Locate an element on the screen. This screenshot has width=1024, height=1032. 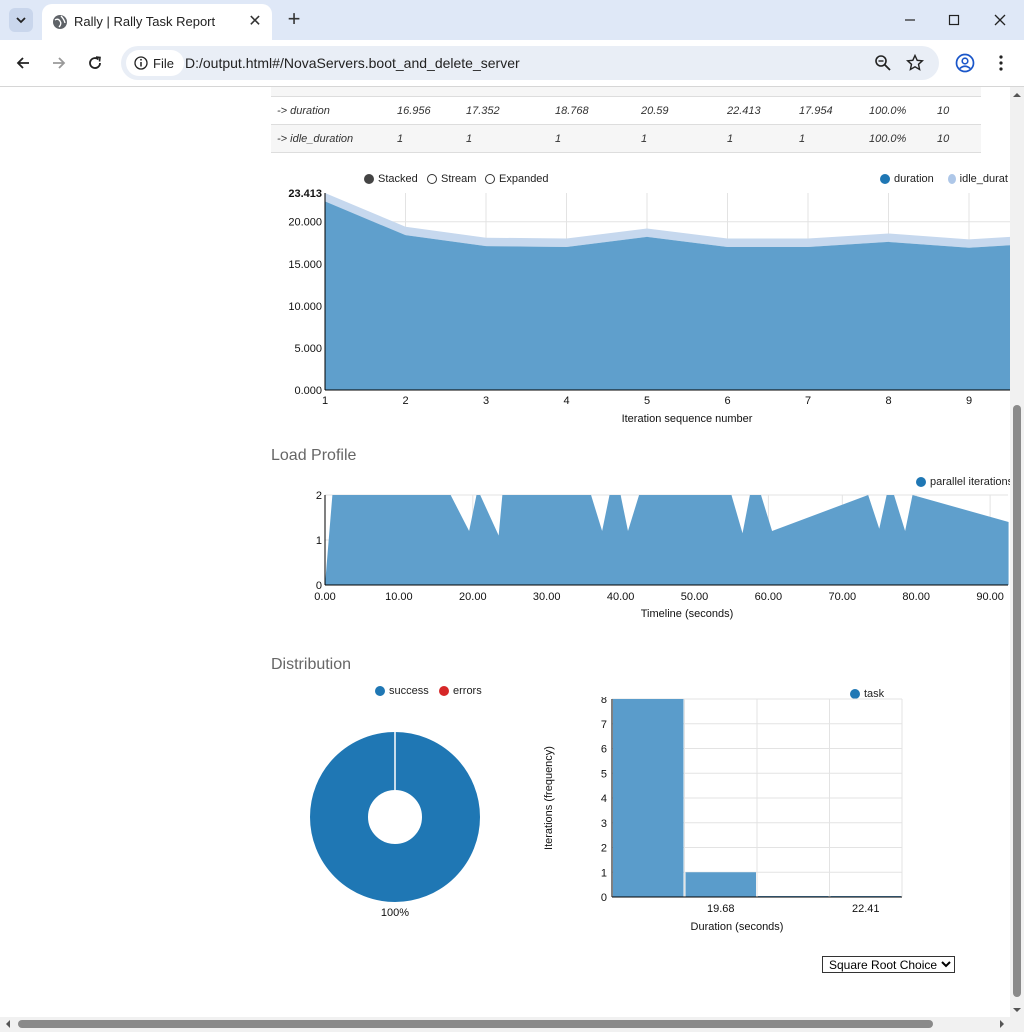
table-cell: -> duration is located at coordinates (331, 110).